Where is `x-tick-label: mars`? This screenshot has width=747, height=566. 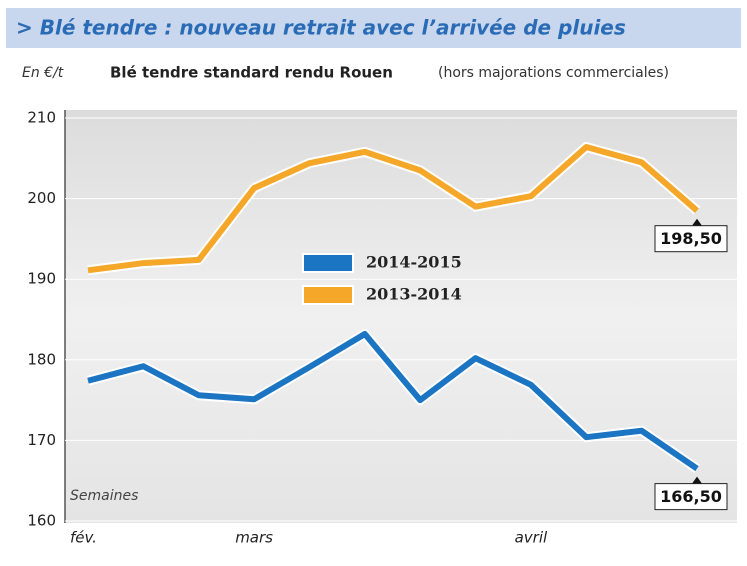
x-tick-label: mars is located at coordinates (254, 538).